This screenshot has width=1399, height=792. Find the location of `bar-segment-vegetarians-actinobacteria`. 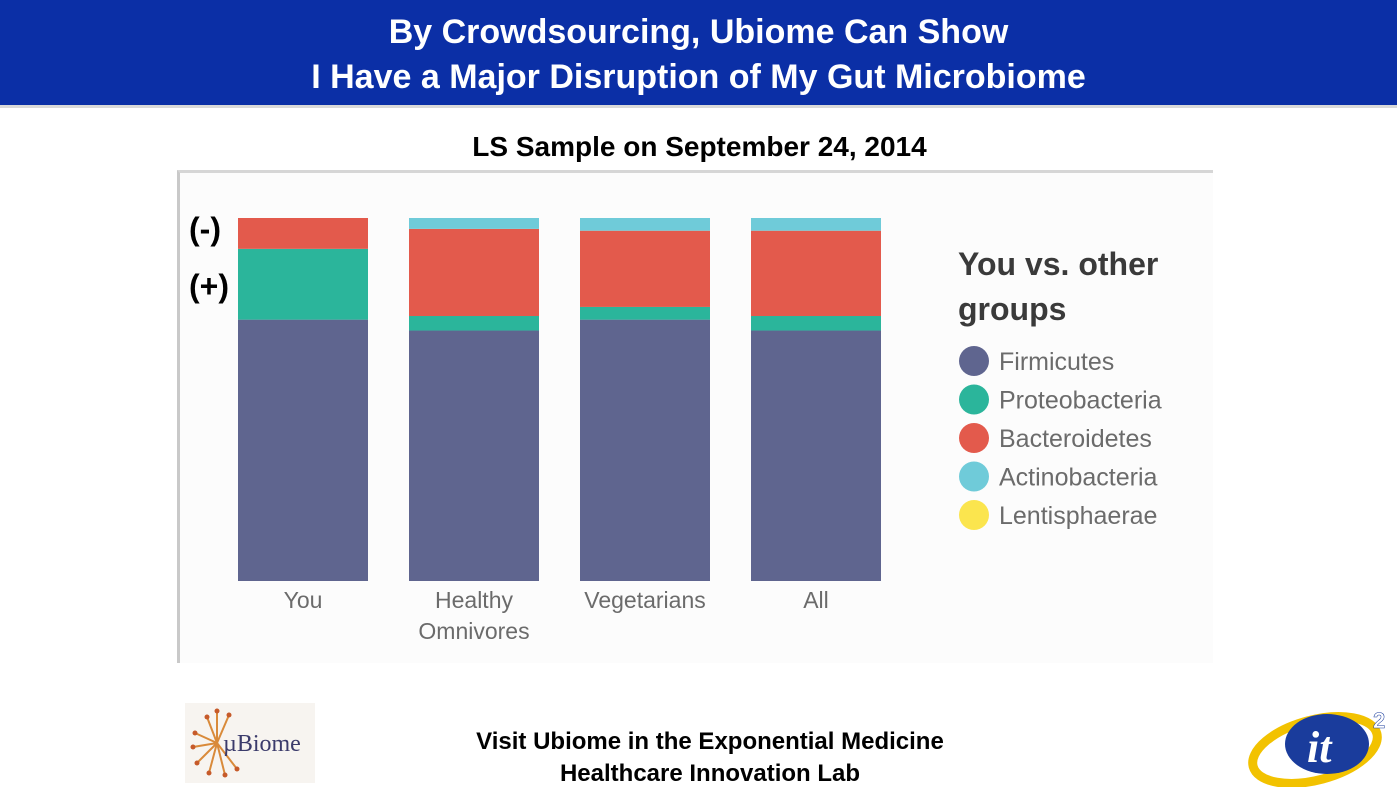

bar-segment-vegetarians-actinobacteria is located at coordinates (645, 224).